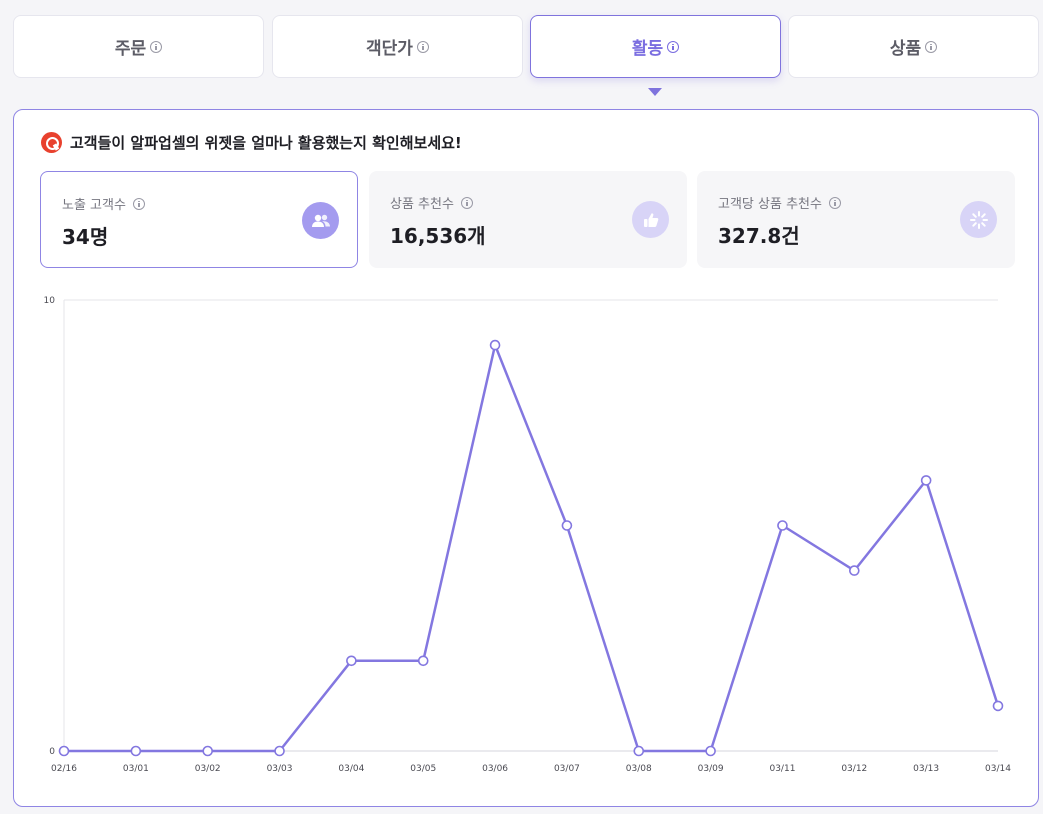  What do you see at coordinates (639, 769) in the screenshot?
I see `x-tick-label: 03/08` at bounding box center [639, 769].